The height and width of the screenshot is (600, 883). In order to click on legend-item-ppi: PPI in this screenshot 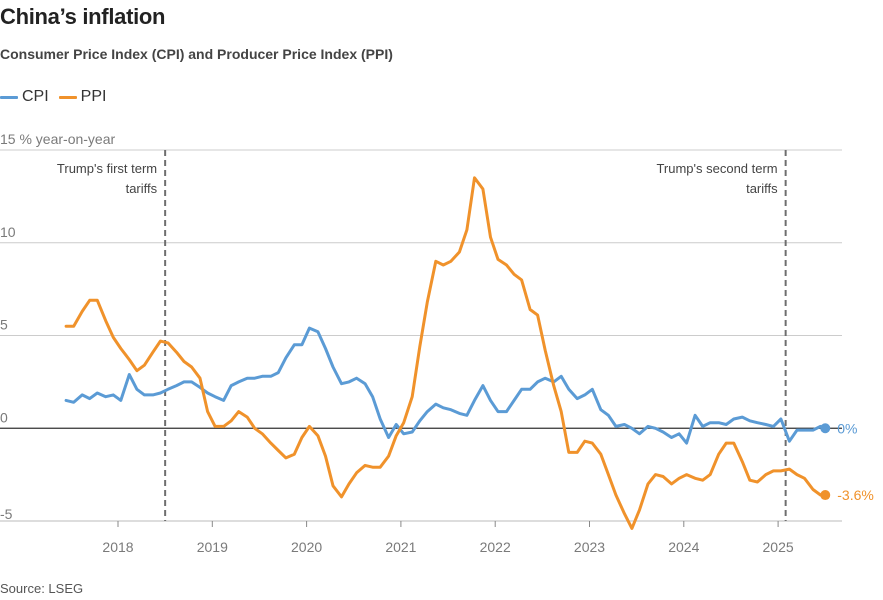, I will do `click(82, 97)`.